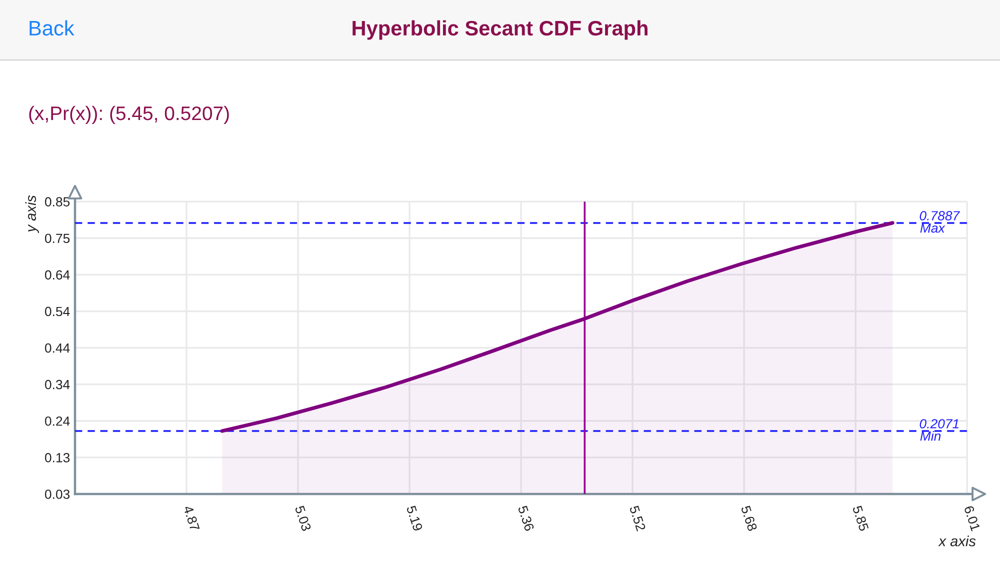 The height and width of the screenshot is (563, 1000). I want to click on x-axis-title: x axis, so click(957, 541).